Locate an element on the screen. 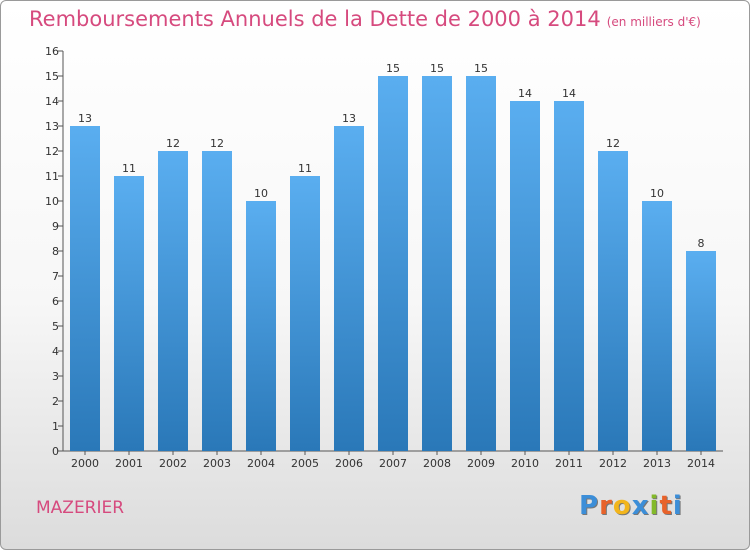 The width and height of the screenshot is (750, 550). commune-name: MAZERIER is located at coordinates (80, 508).